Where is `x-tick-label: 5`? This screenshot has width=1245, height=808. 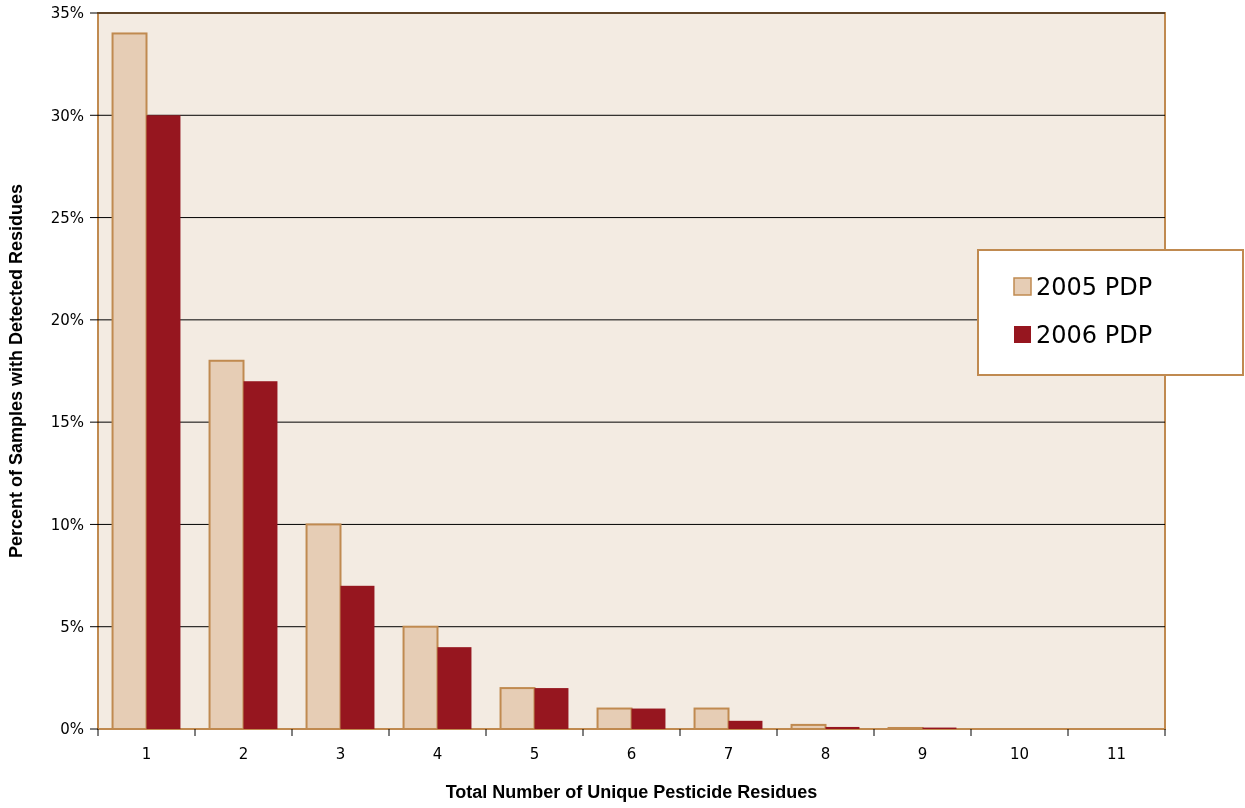 x-tick-label: 5 is located at coordinates (534, 754).